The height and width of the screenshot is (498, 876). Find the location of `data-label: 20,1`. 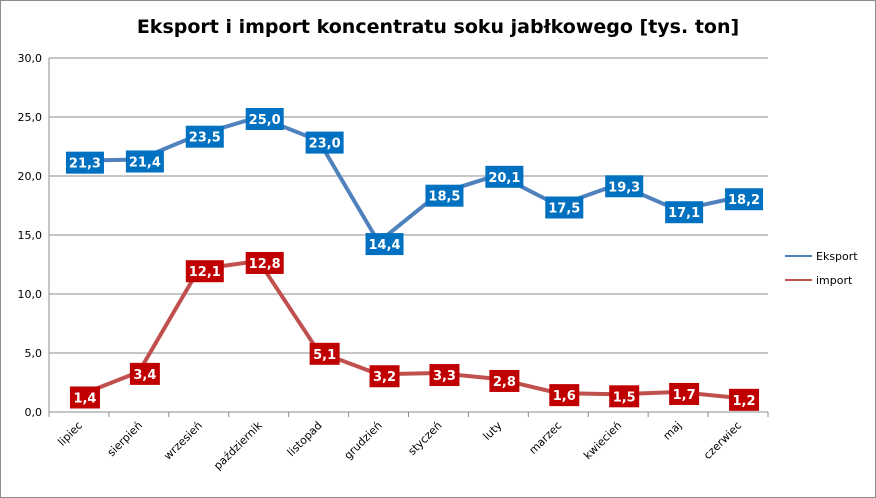

data-label: 20,1 is located at coordinates (504, 176).